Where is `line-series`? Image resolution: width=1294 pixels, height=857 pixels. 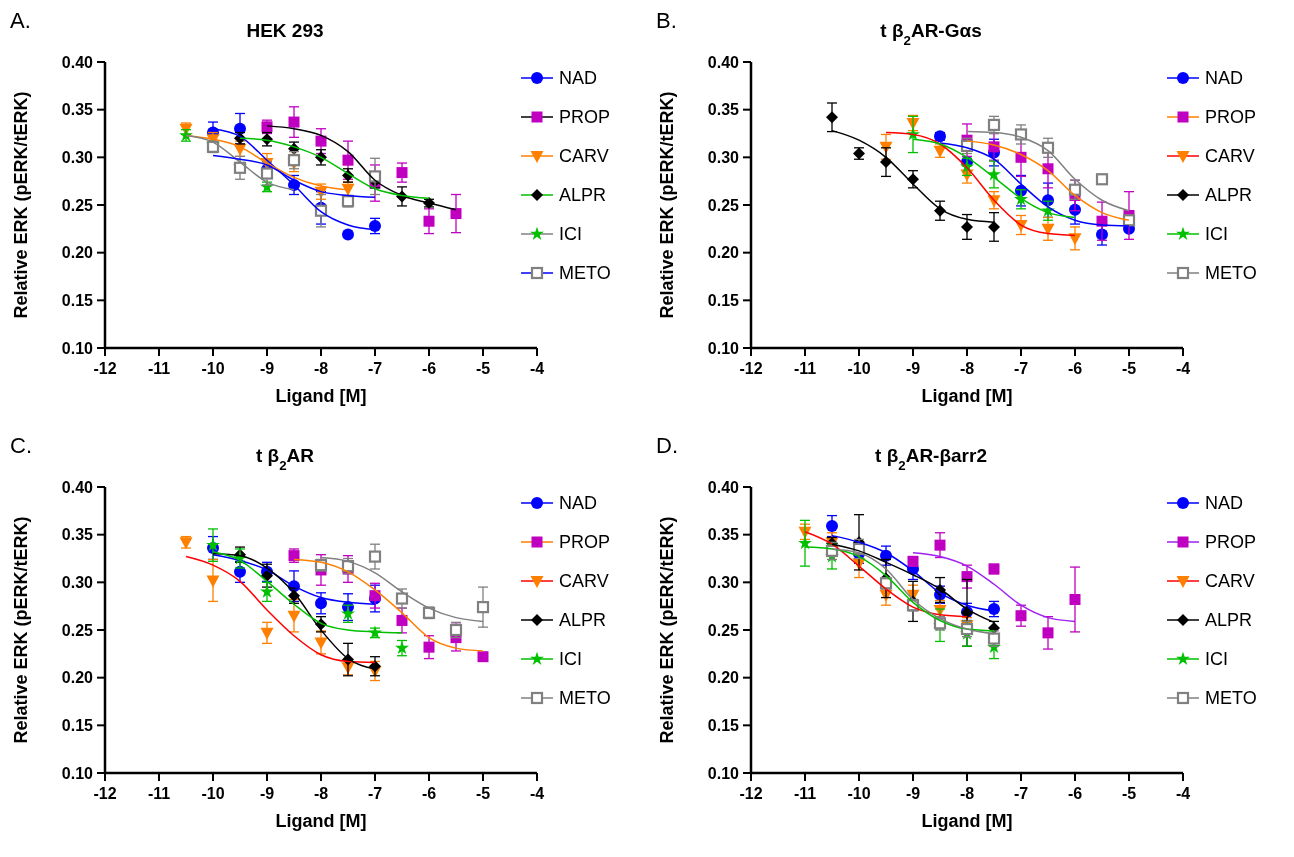
line-series is located at coordinates (994, 587).